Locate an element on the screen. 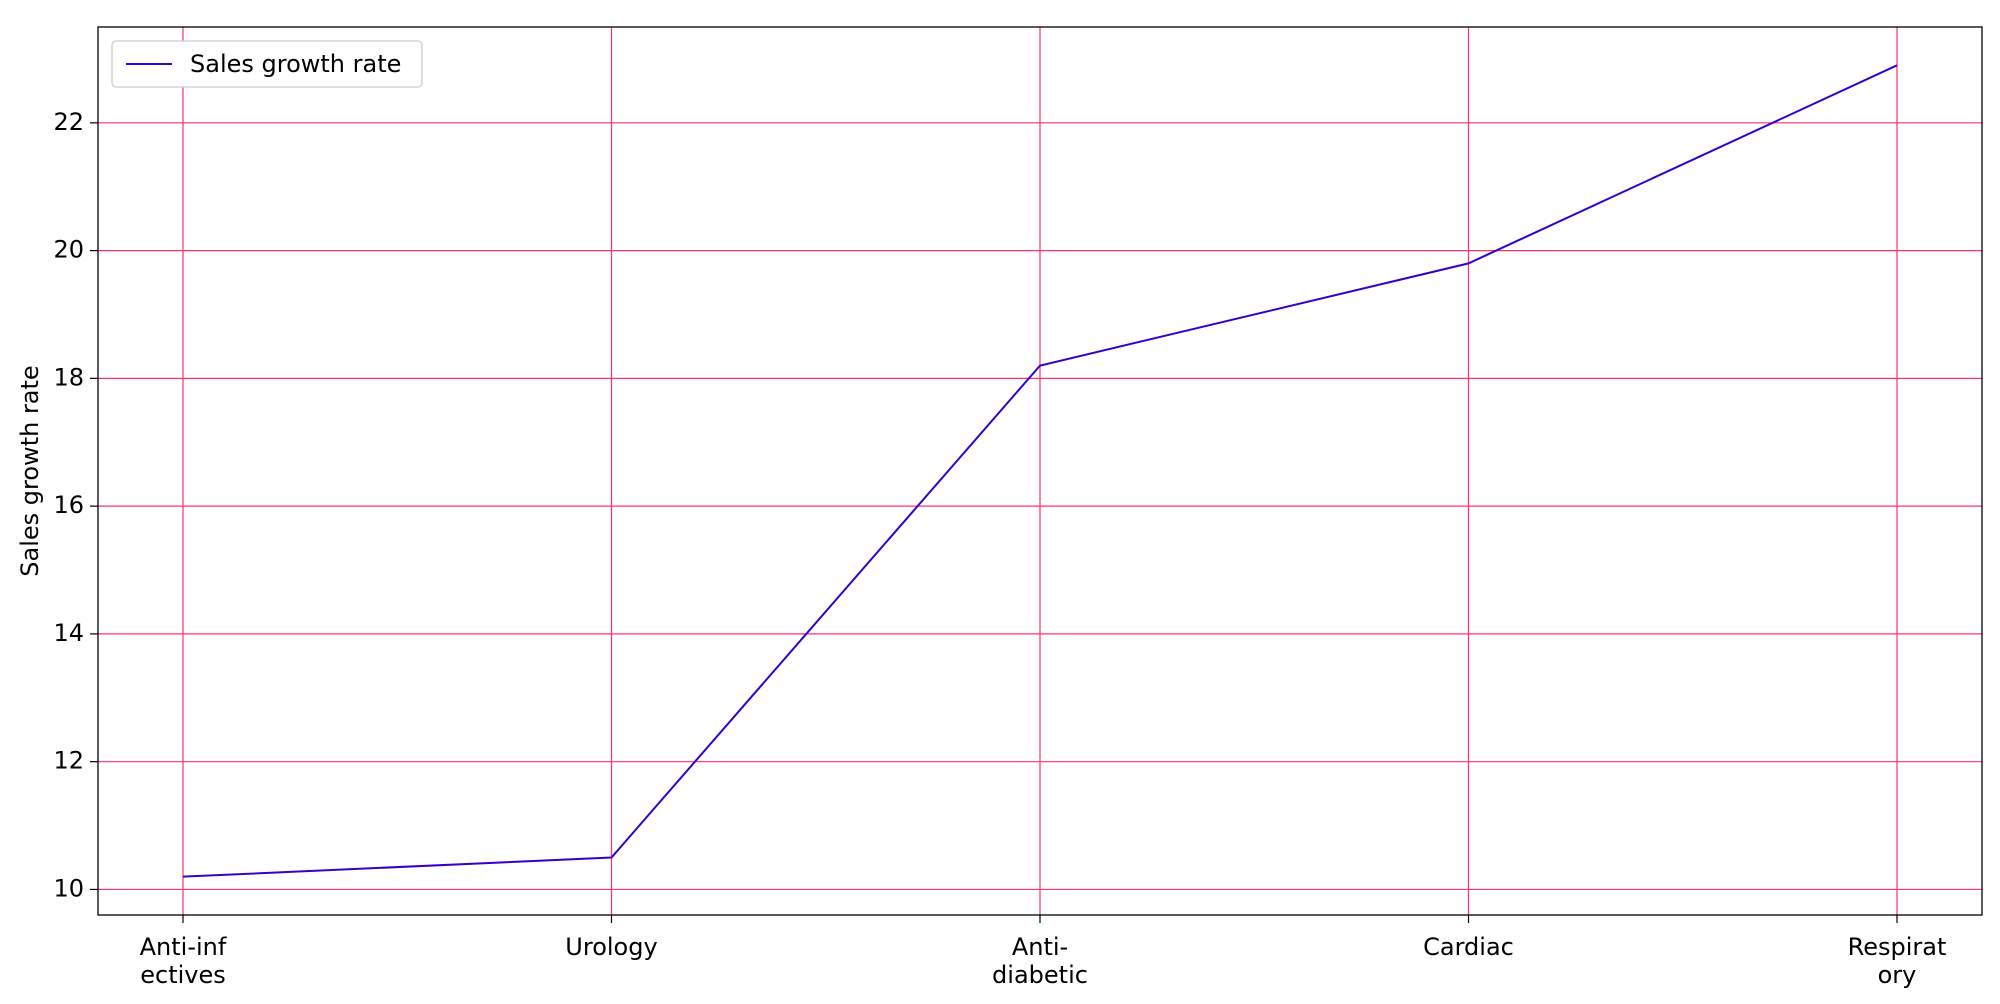 The width and height of the screenshot is (2000, 1004). y-tick-label: 12 is located at coordinates (68, 761).